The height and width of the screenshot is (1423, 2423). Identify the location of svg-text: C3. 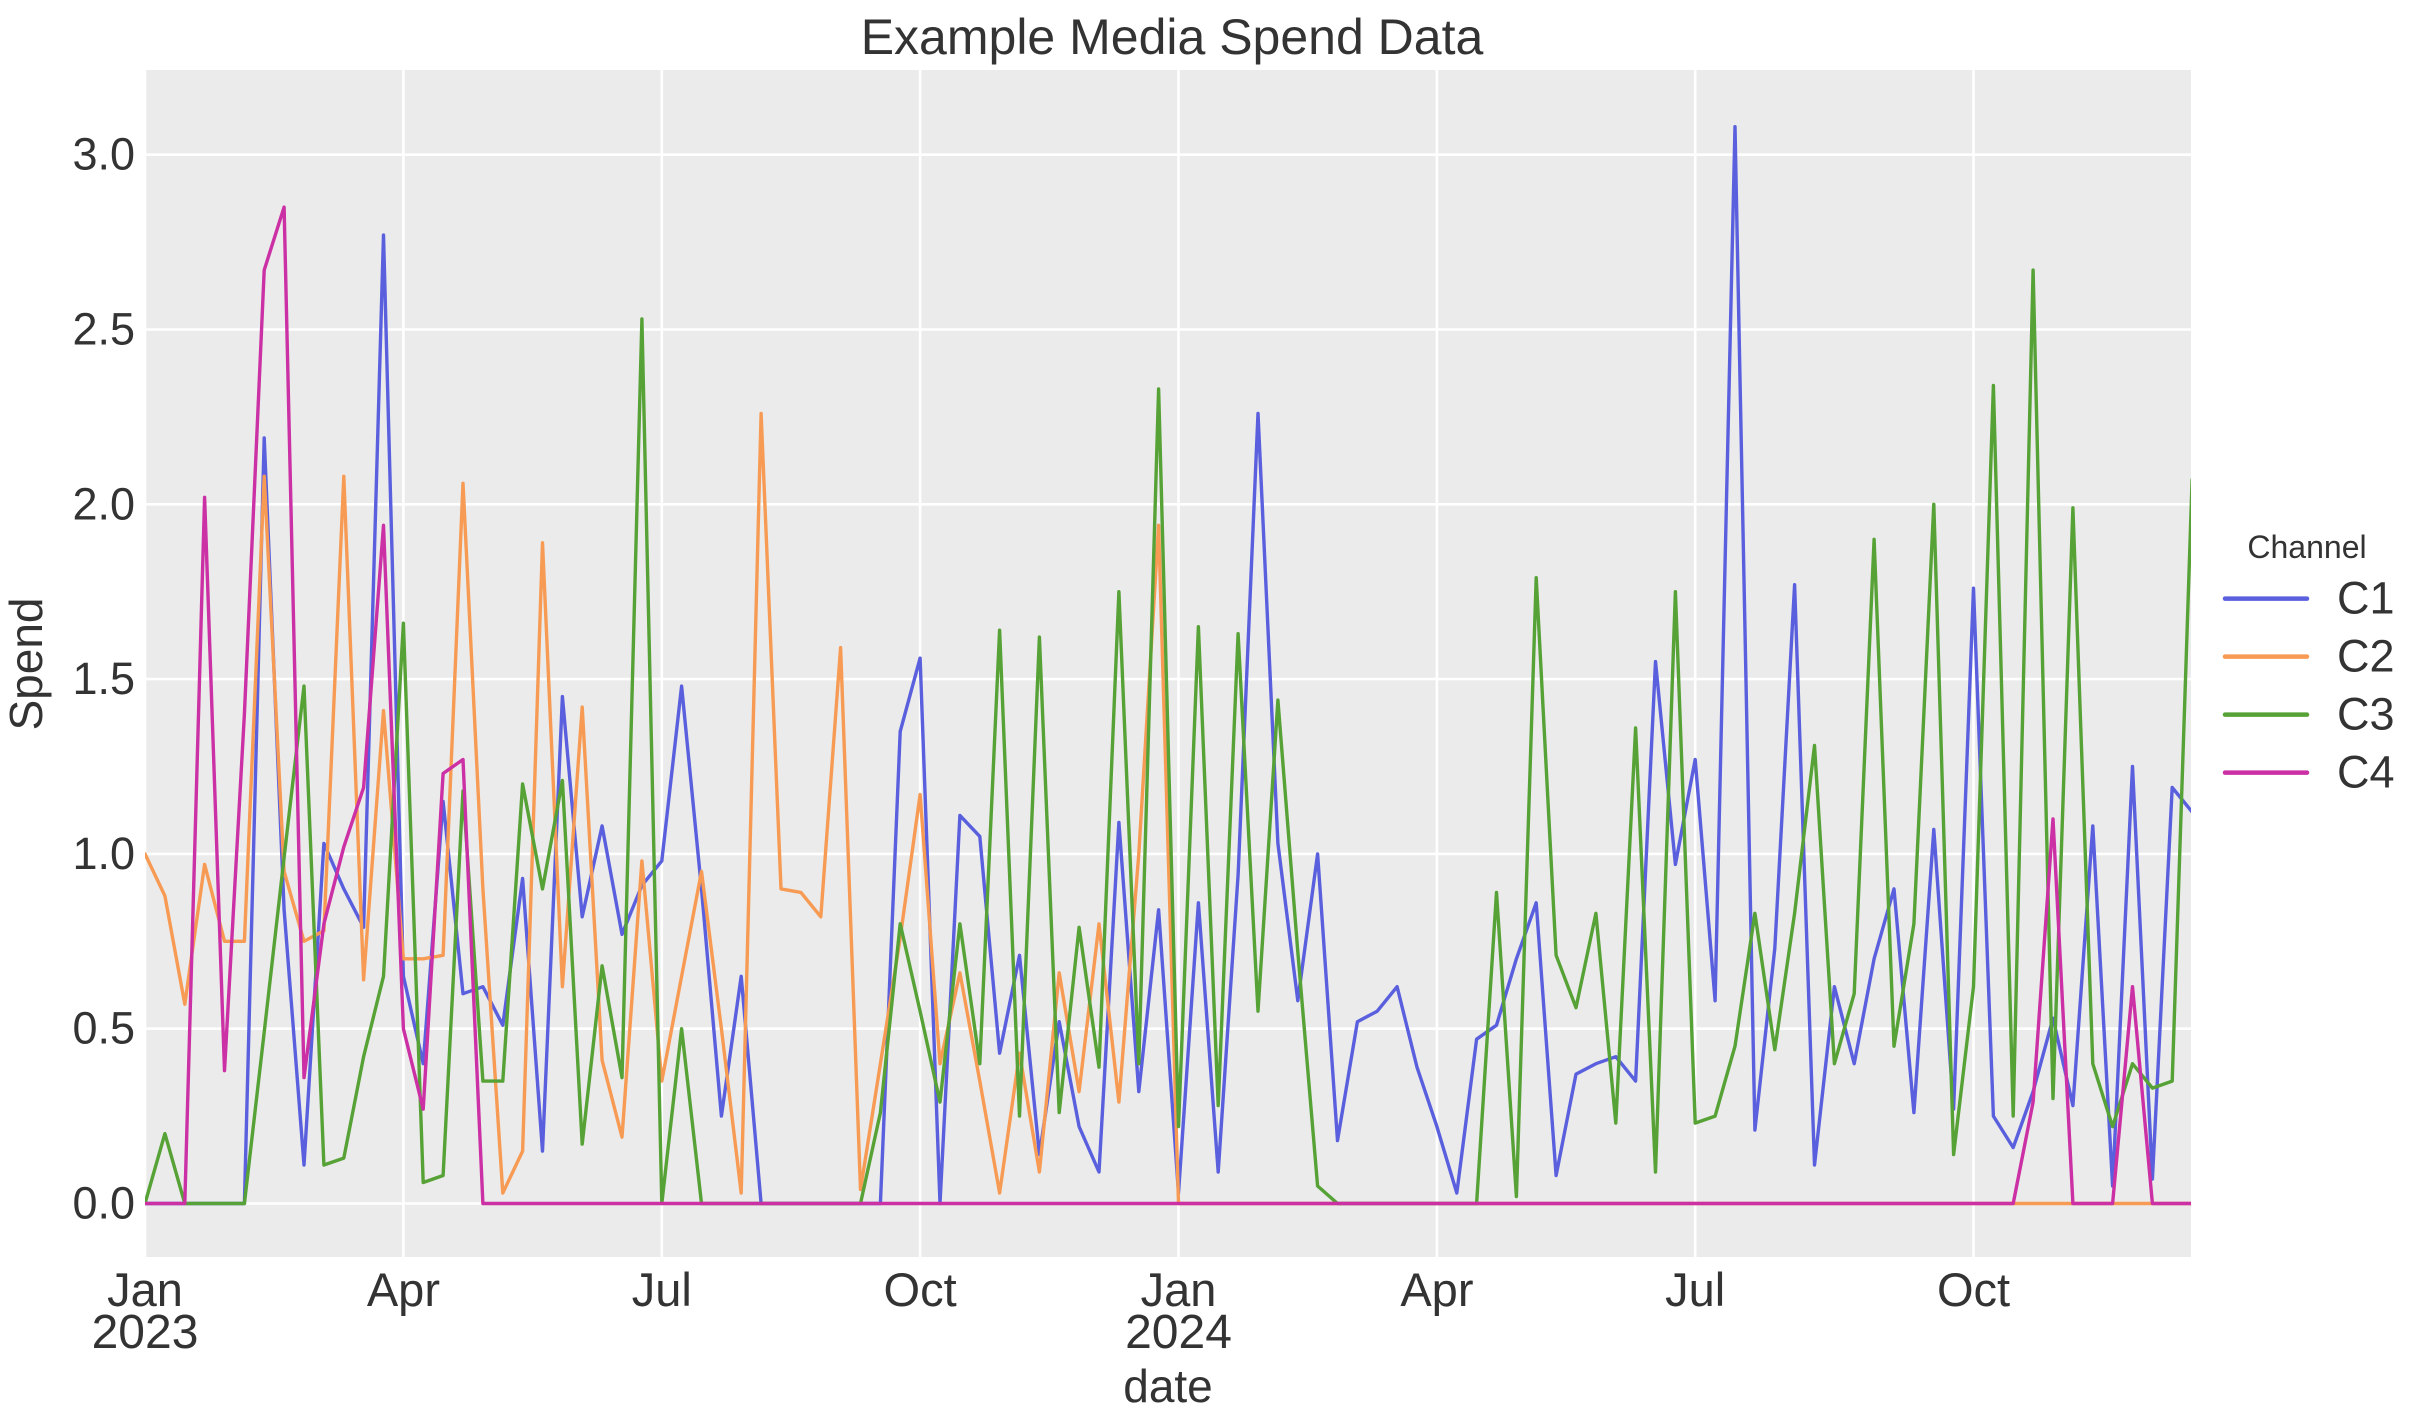
(2366, 714).